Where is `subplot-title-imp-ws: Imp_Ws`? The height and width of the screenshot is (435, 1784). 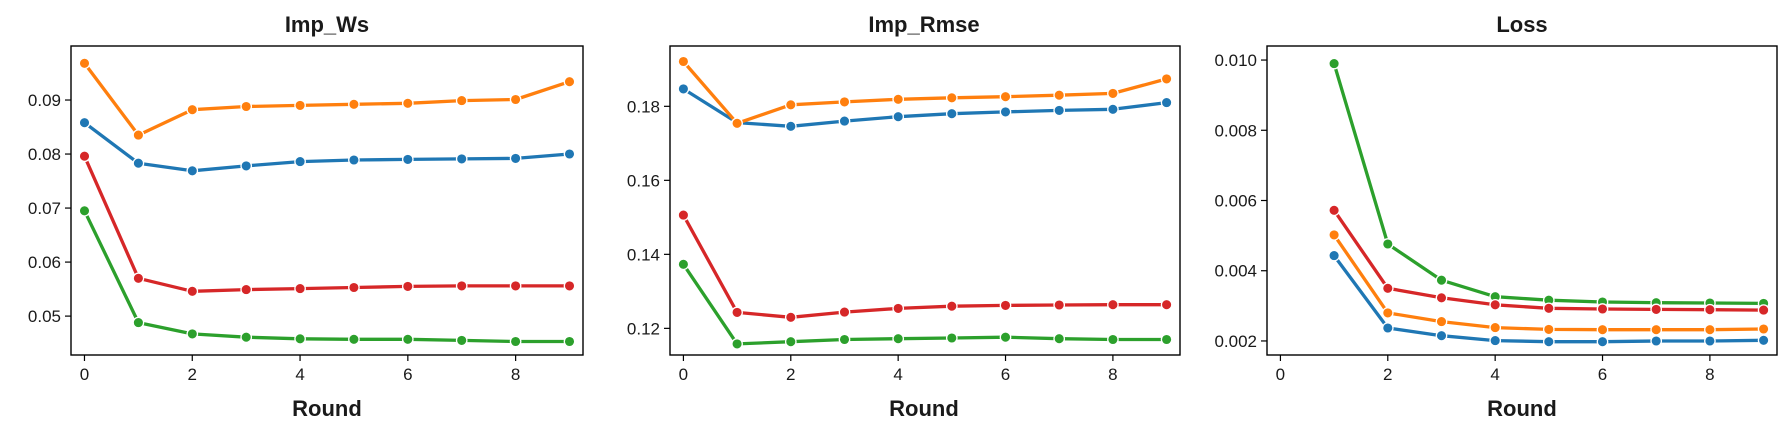 subplot-title-imp-ws: Imp_Ws is located at coordinates (327, 24).